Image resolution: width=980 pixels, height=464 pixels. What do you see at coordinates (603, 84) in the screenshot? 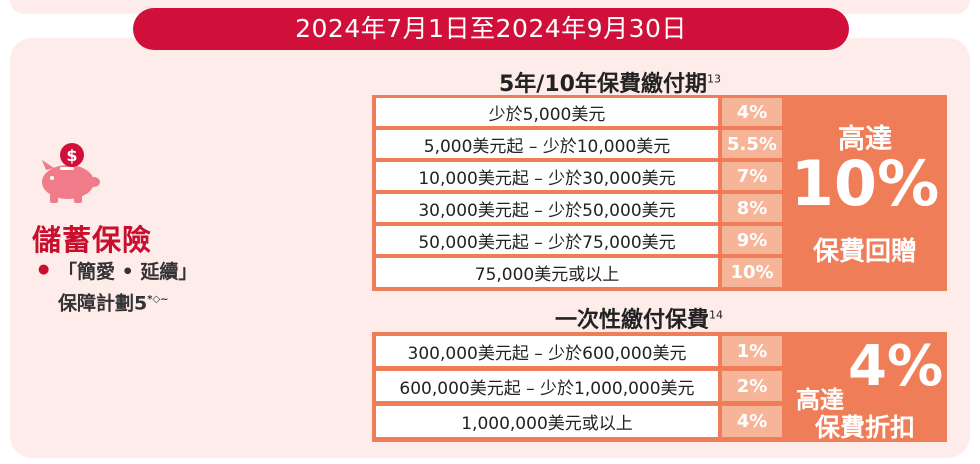
I see `section1-title-text: 5年/10年保費繳付期` at bounding box center [603, 84].